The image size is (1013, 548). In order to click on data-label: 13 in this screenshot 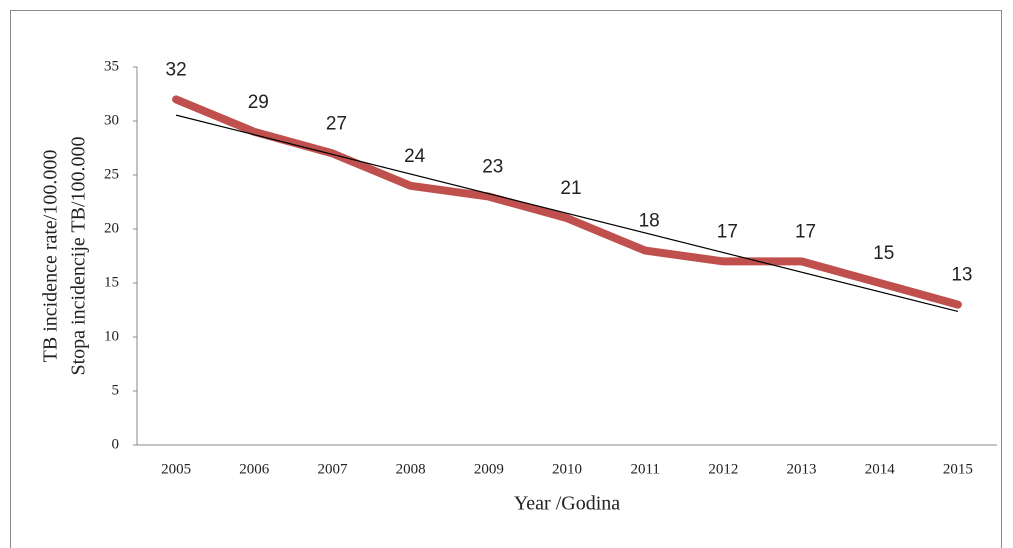, I will do `click(961, 275)`.